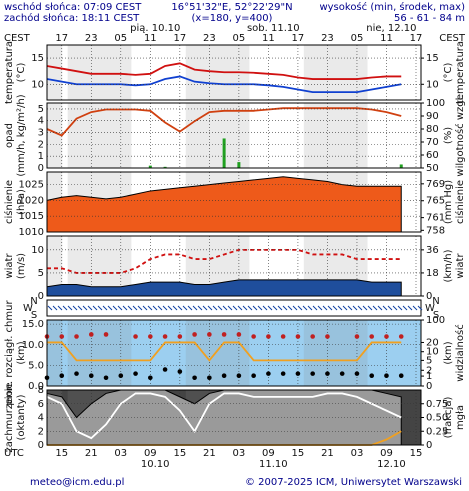  Describe the element at coordinates (21, 266) in the screenshot. I see `y-axis-label: (m/s)` at that location.